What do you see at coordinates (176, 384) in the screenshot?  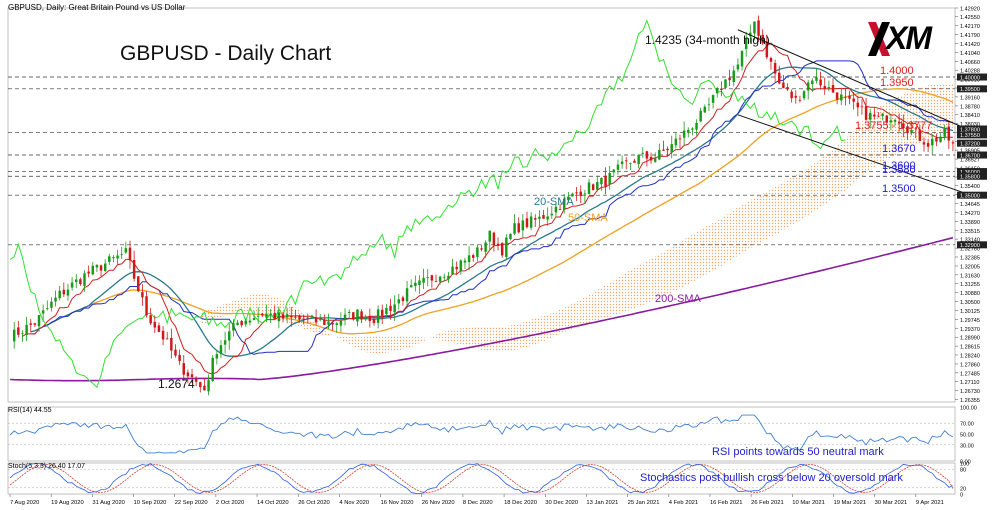 I see `annotation-low: 1.2674` at bounding box center [176, 384].